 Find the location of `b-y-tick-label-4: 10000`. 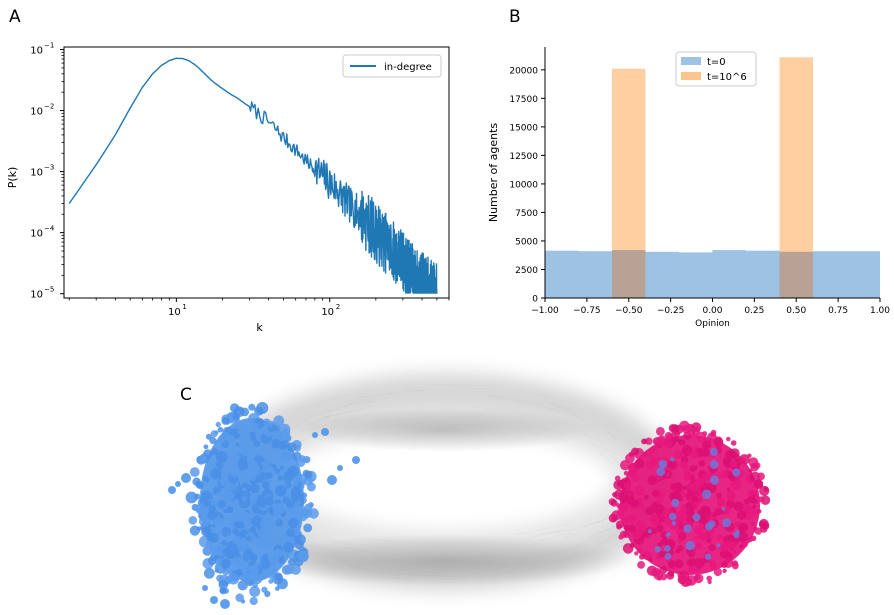

b-y-tick-label-4: 10000 is located at coordinates (523, 185).